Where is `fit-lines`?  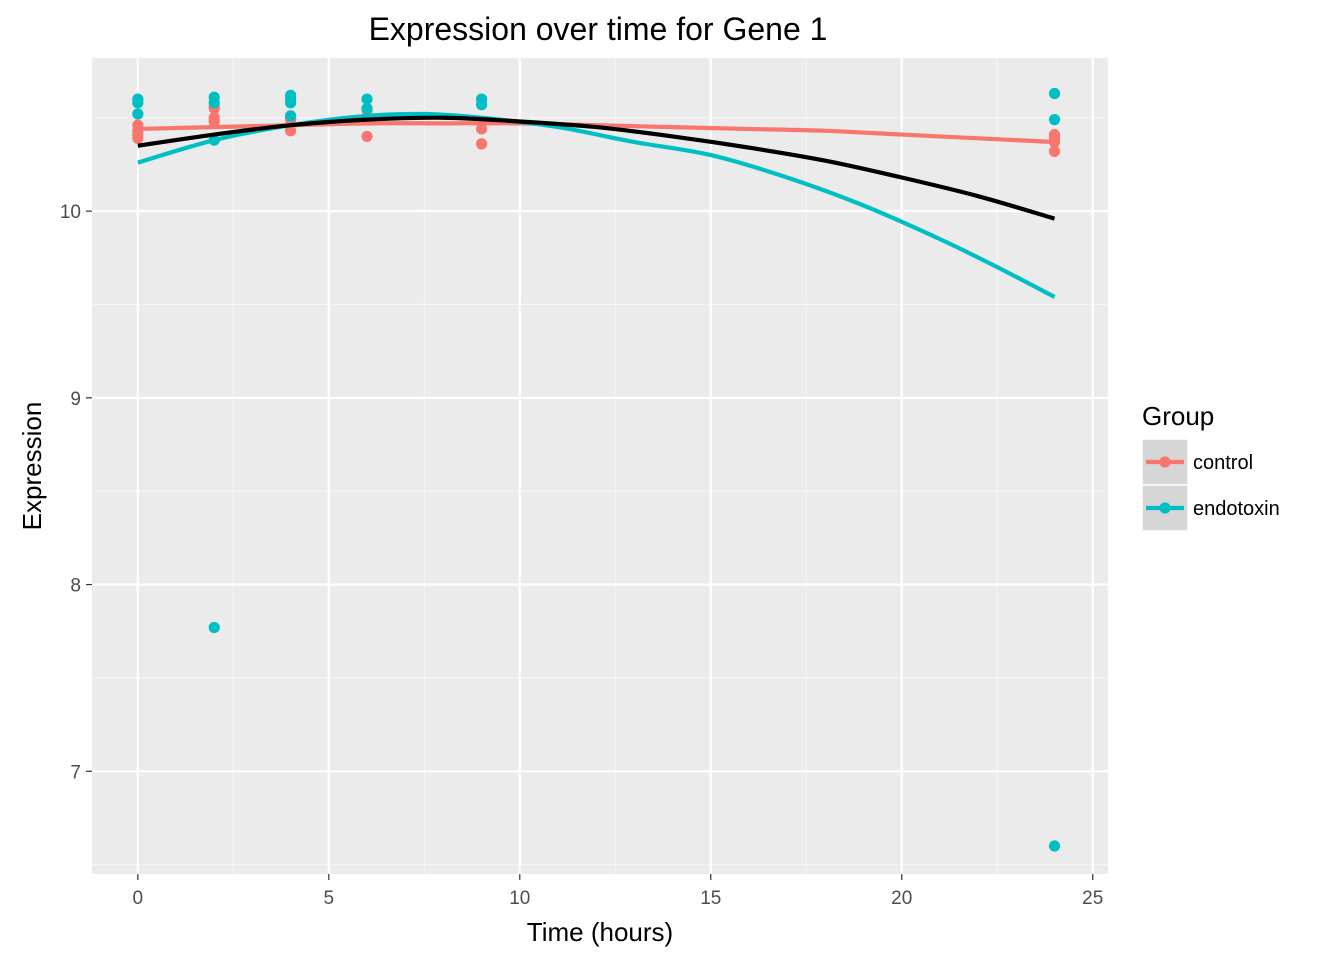
fit-lines is located at coordinates (596, 205).